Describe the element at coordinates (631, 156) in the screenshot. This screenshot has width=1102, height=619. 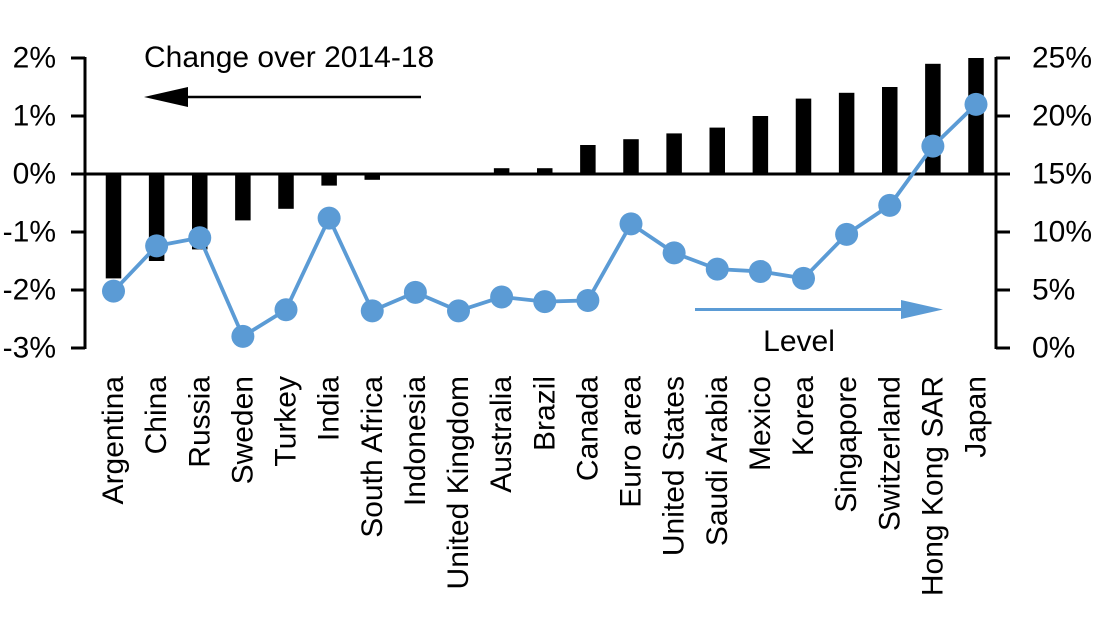
I see `bar-euro-area` at that location.